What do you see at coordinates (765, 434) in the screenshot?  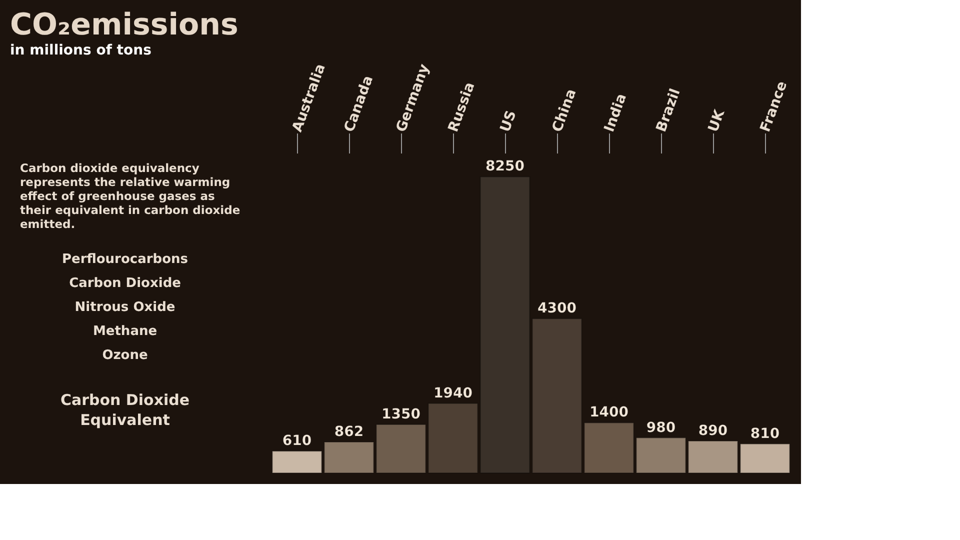 I see `data-label: 810` at bounding box center [765, 434].